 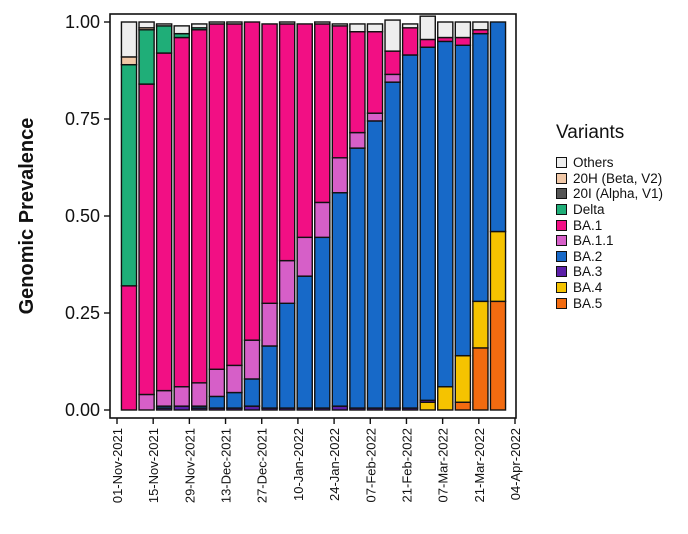 I want to click on x-tick-label: 04-Apr-2022, so click(x=515, y=464).